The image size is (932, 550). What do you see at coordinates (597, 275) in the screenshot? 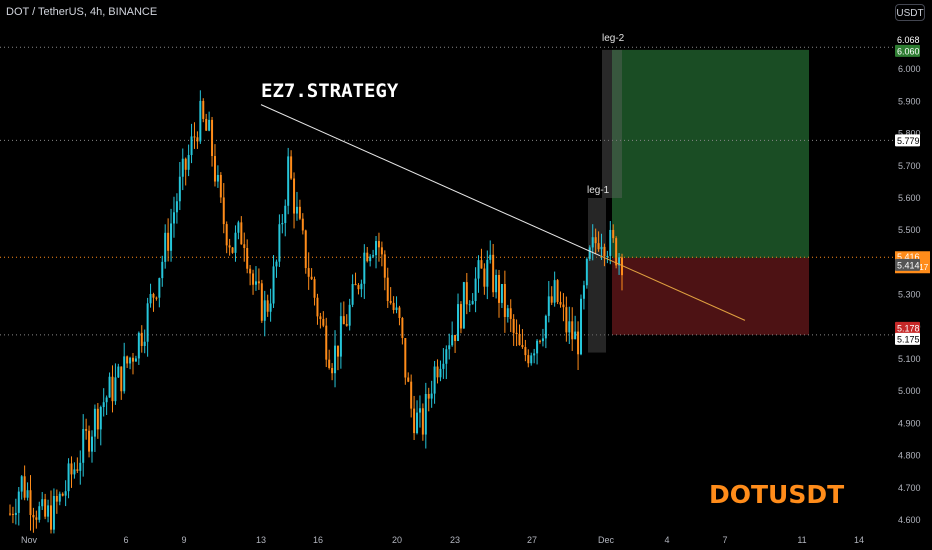
I see `leg-1-box` at bounding box center [597, 275].